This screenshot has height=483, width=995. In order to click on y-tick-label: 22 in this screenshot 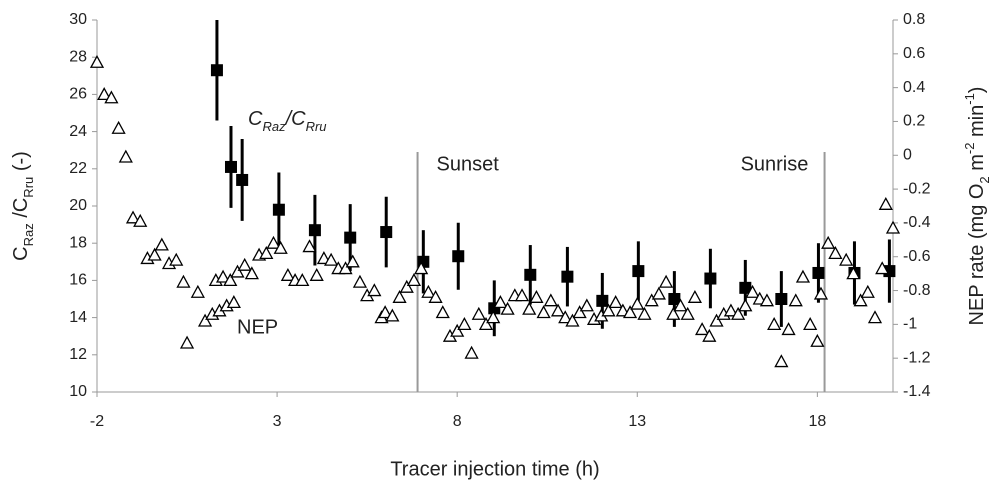, I will do `click(78, 168)`.